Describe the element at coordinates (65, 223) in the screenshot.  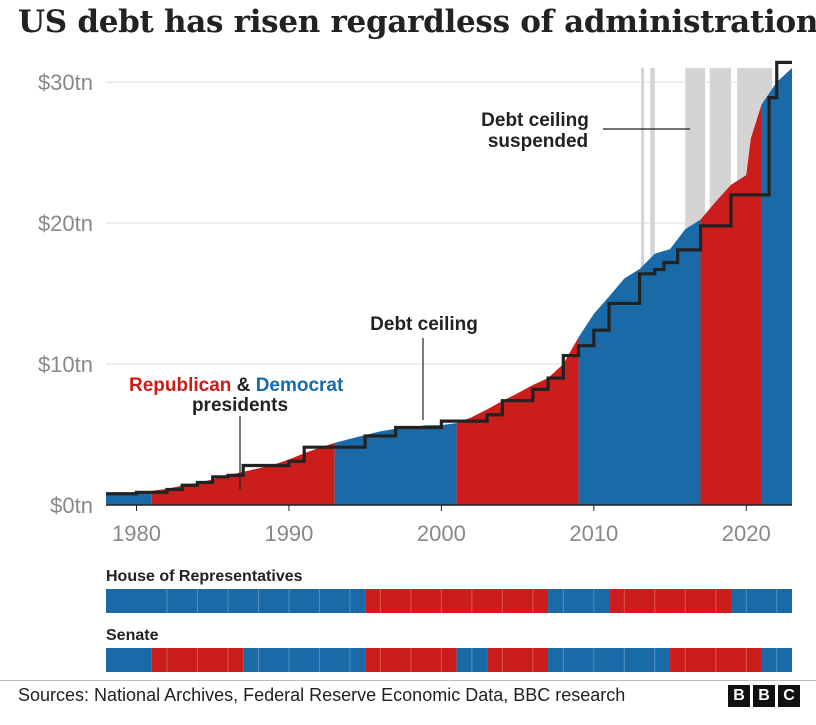
I see `y-tick-label: $20tn` at that location.